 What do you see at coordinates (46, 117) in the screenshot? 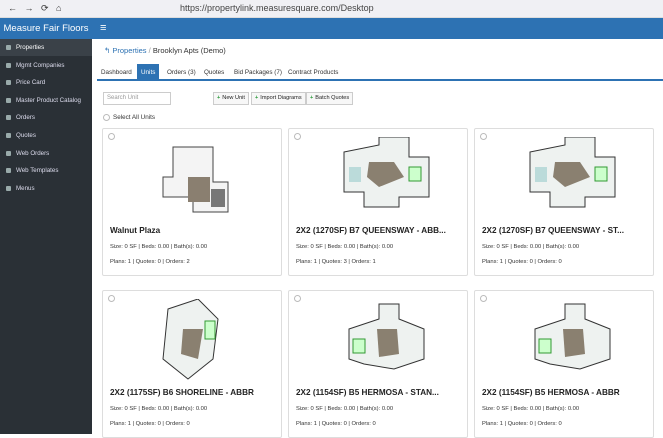
I see `sidebar-item: Orders` at bounding box center [46, 117].